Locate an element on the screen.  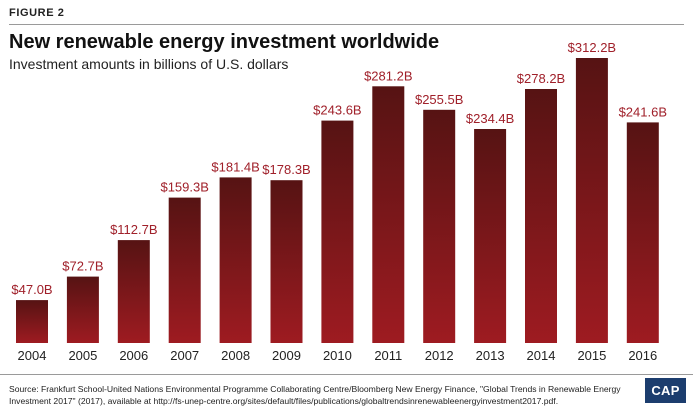
data-label-2005: $72.7B is located at coordinates (82, 266).